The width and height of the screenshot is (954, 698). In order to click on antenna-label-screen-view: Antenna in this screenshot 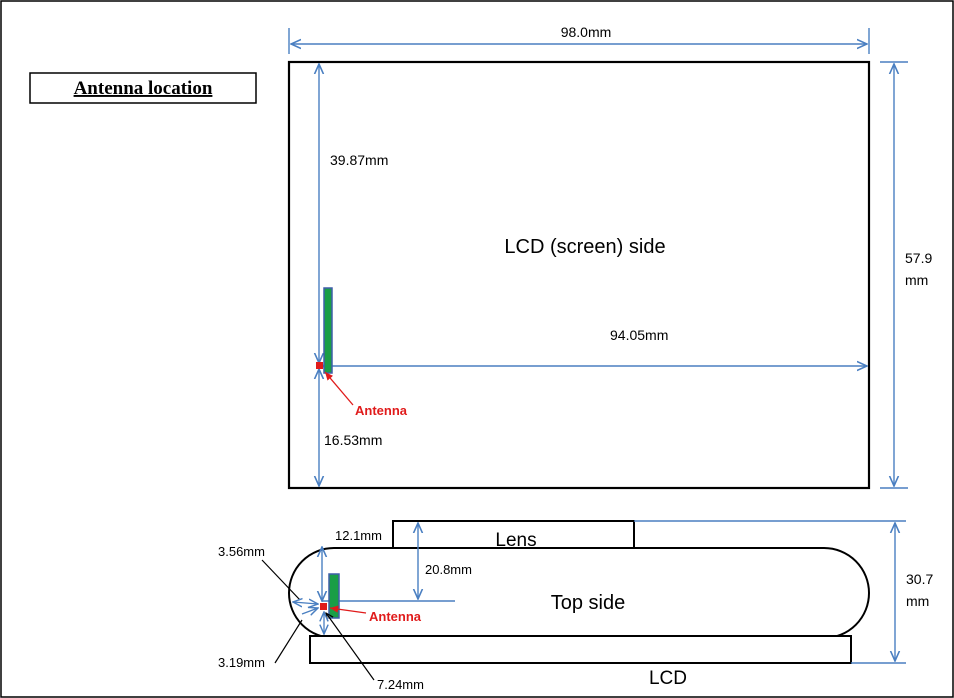, I will do `click(381, 410)`.